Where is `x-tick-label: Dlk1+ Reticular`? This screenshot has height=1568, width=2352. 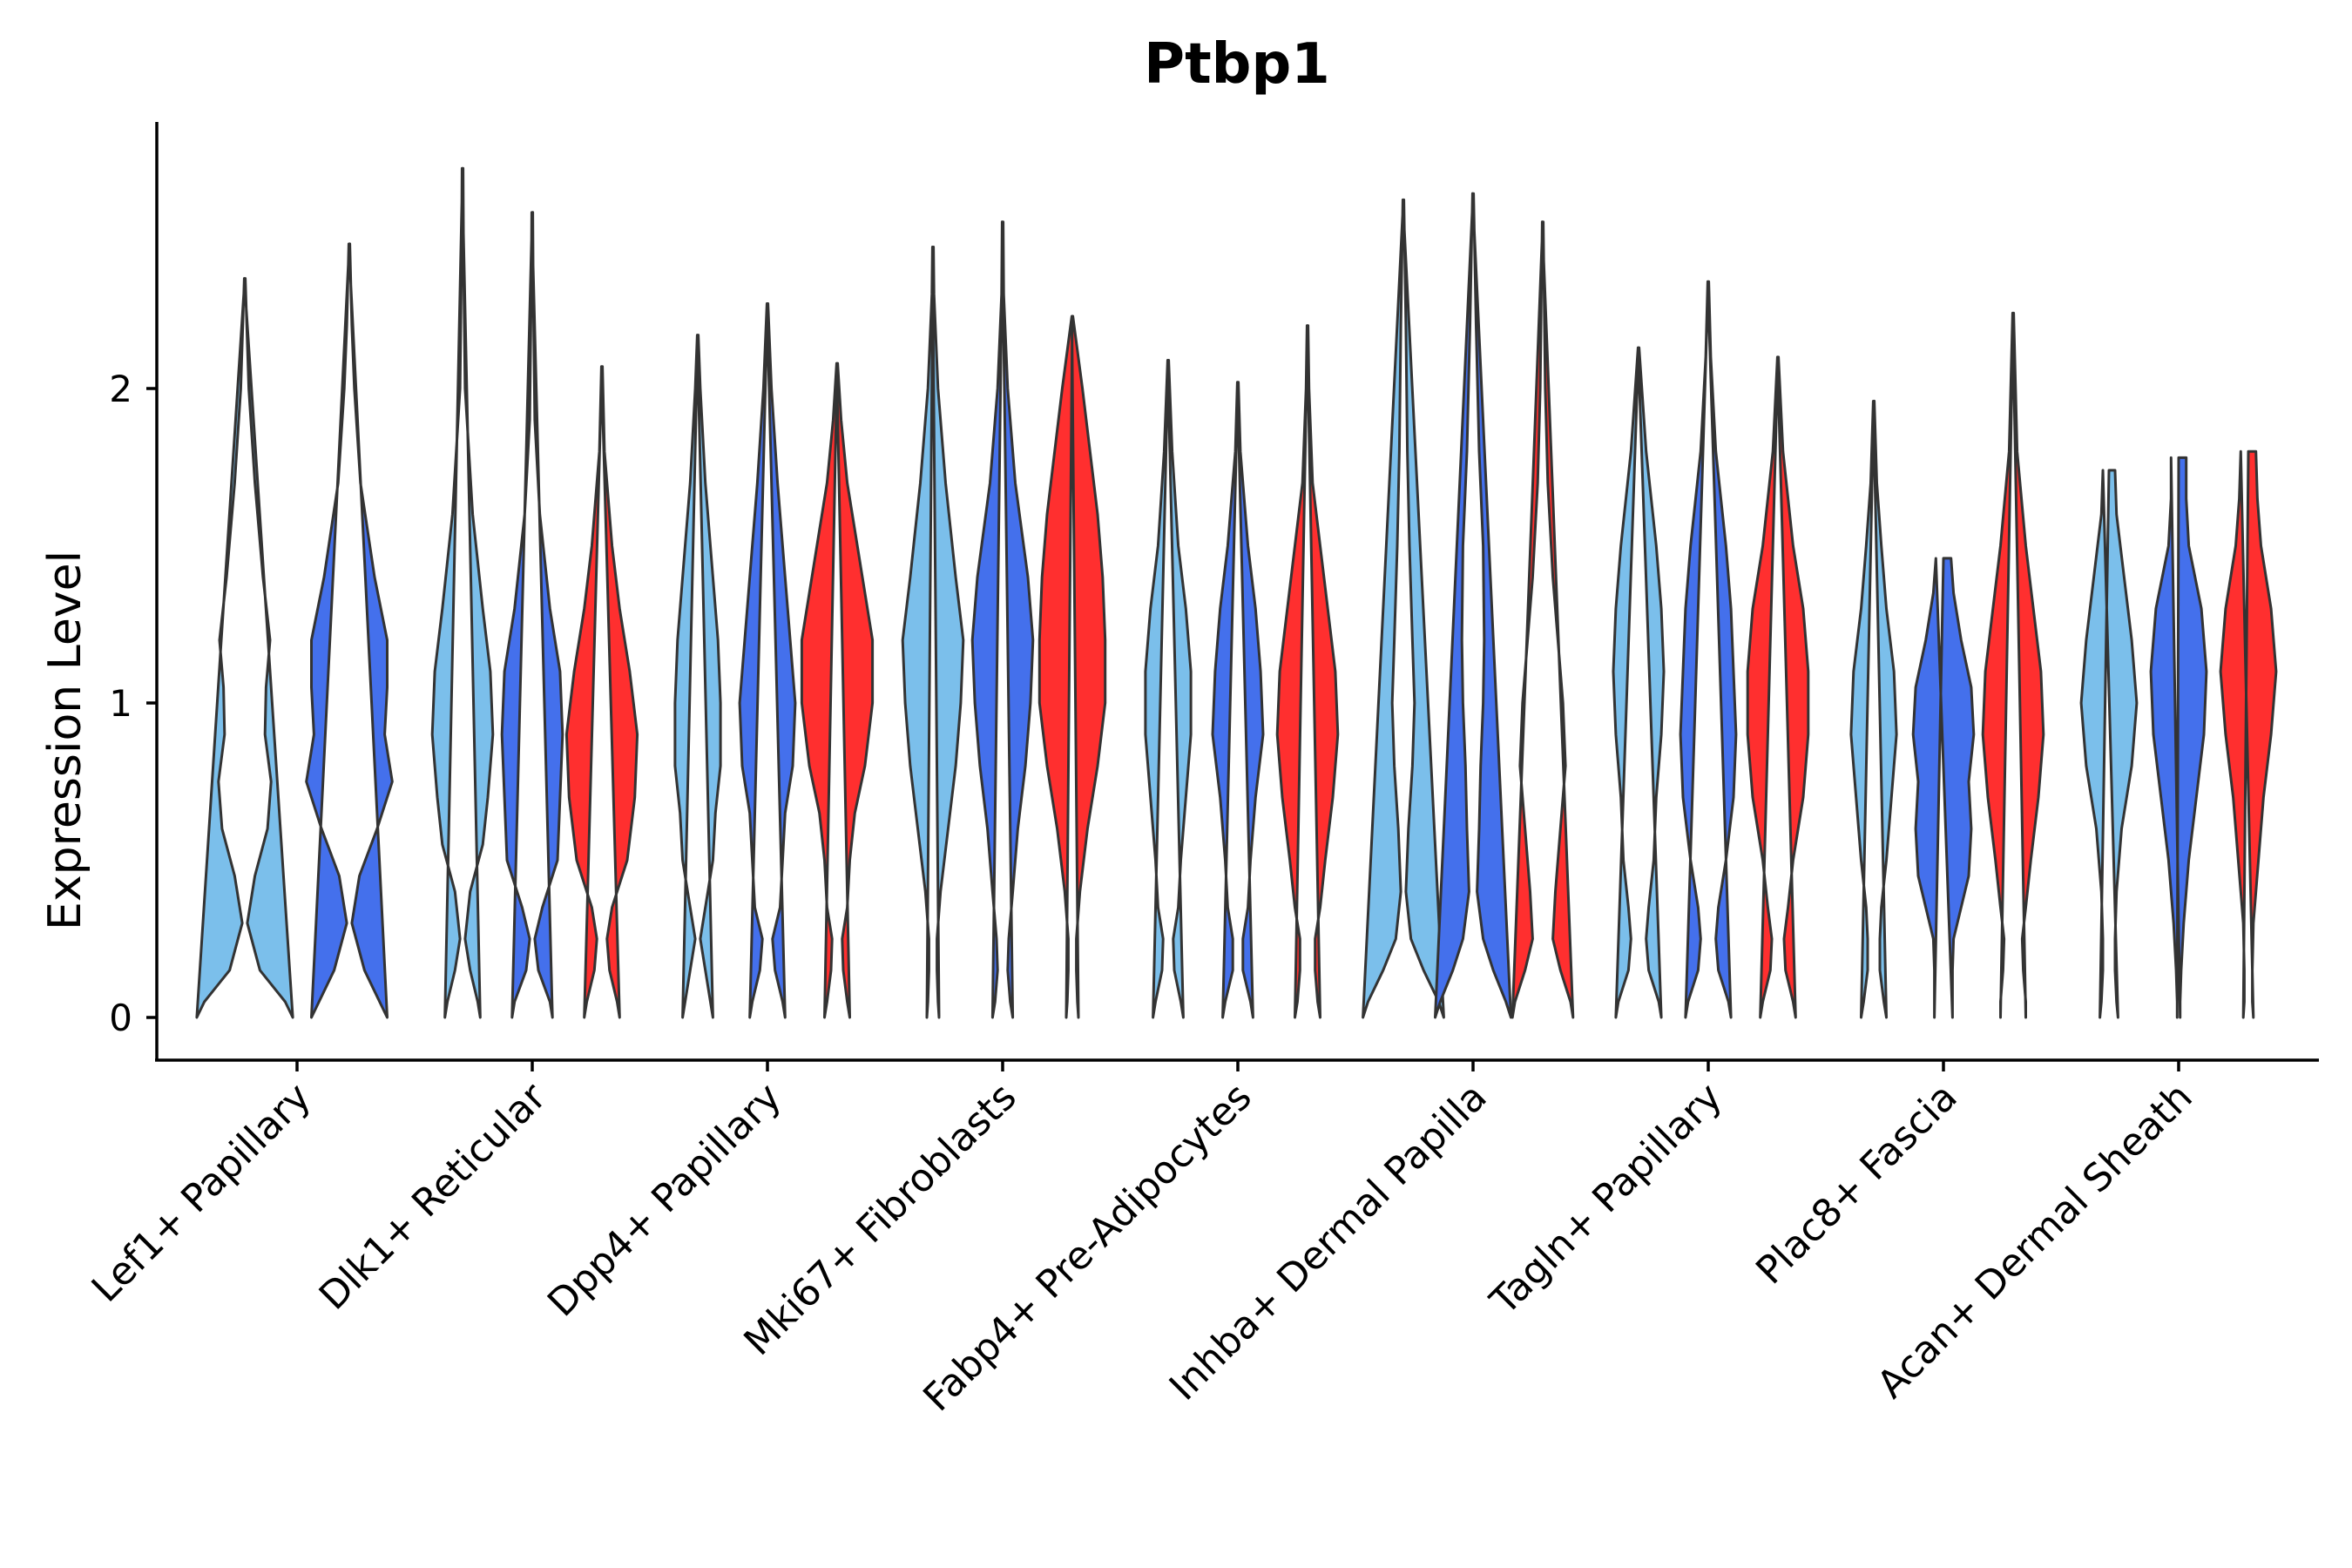
x-tick-label: Dlk1+ Reticular is located at coordinates (433, 1196).